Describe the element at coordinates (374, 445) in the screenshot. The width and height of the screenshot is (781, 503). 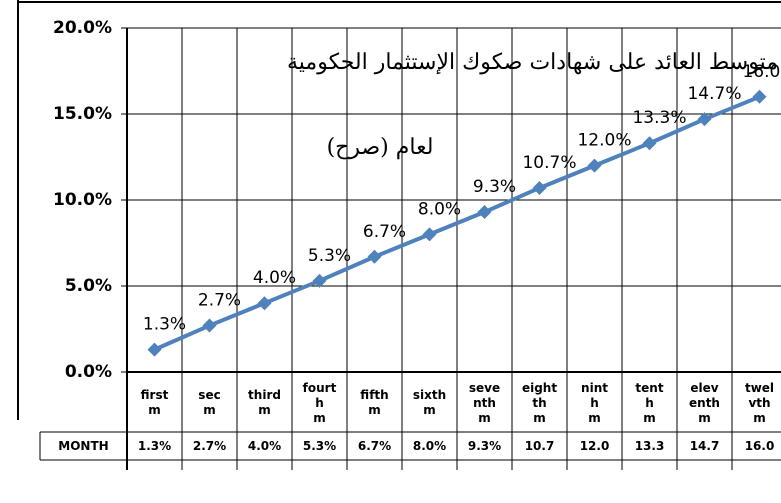
I see `table-value: 6.7%` at that location.